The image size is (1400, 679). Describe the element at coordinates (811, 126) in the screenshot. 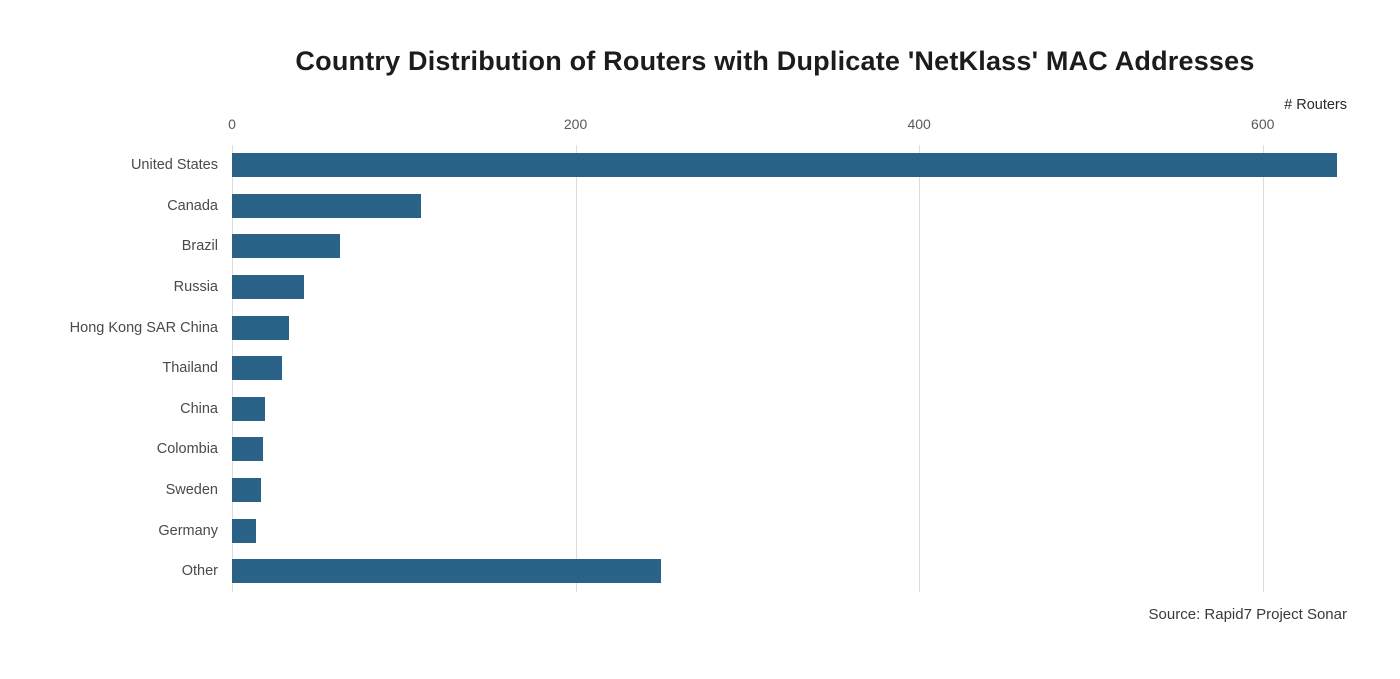

I see `x-axis-ticks: 0 200 400 600` at that location.